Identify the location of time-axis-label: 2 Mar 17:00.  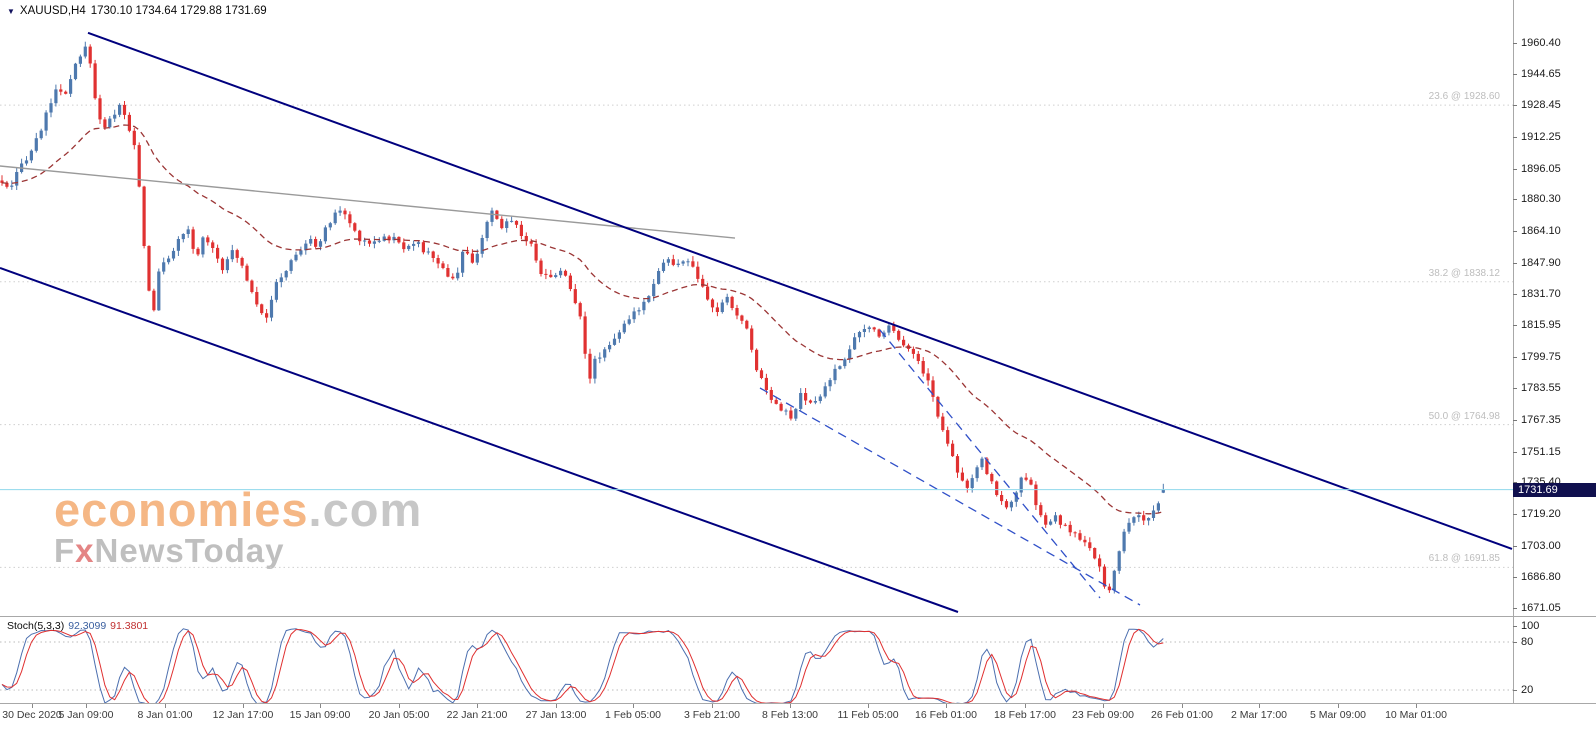
(1259, 715).